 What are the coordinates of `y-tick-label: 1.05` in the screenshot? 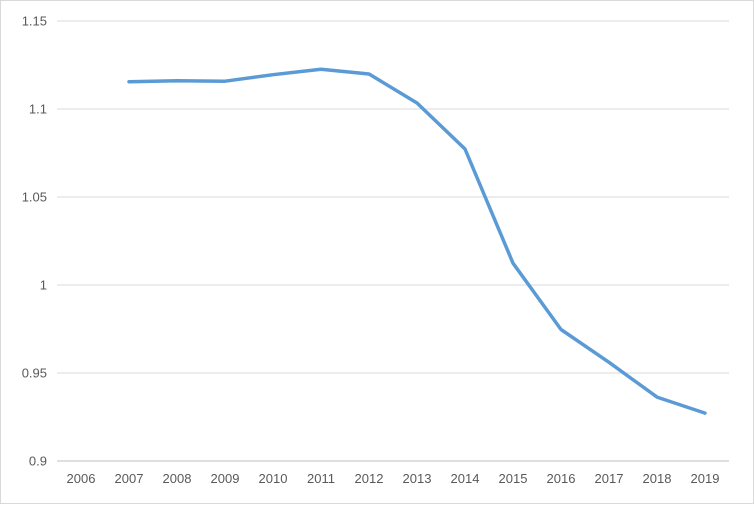 It's located at (34, 197).